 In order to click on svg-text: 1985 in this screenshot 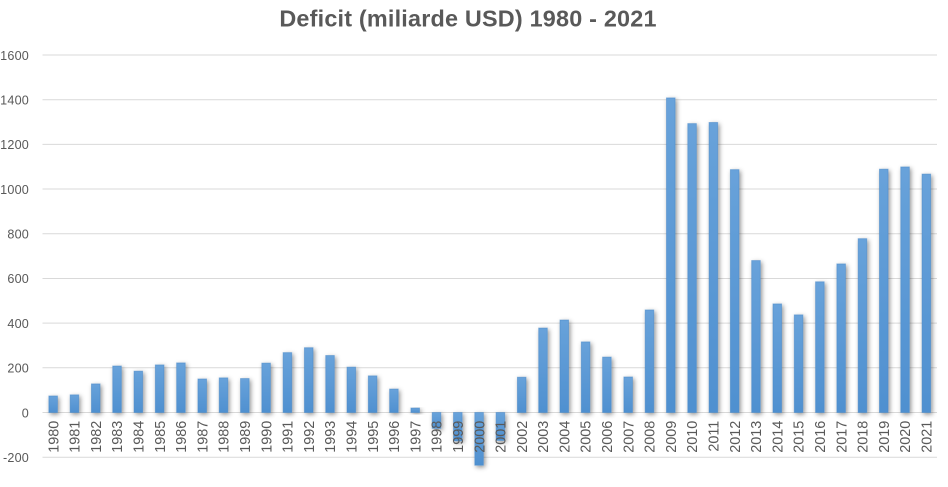, I will do `click(161, 437)`.